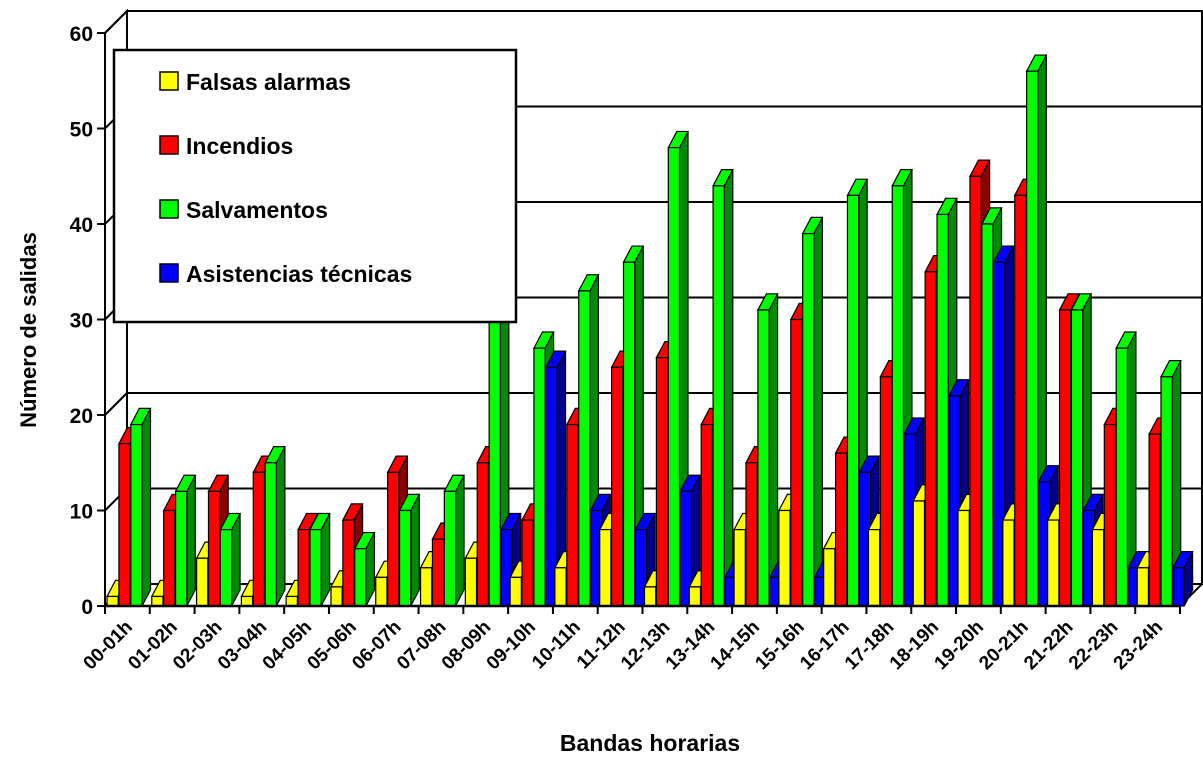 The width and height of the screenshot is (1203, 758). What do you see at coordinates (1093, 645) in the screenshot?
I see `x-tick-label: 22-23h` at bounding box center [1093, 645].